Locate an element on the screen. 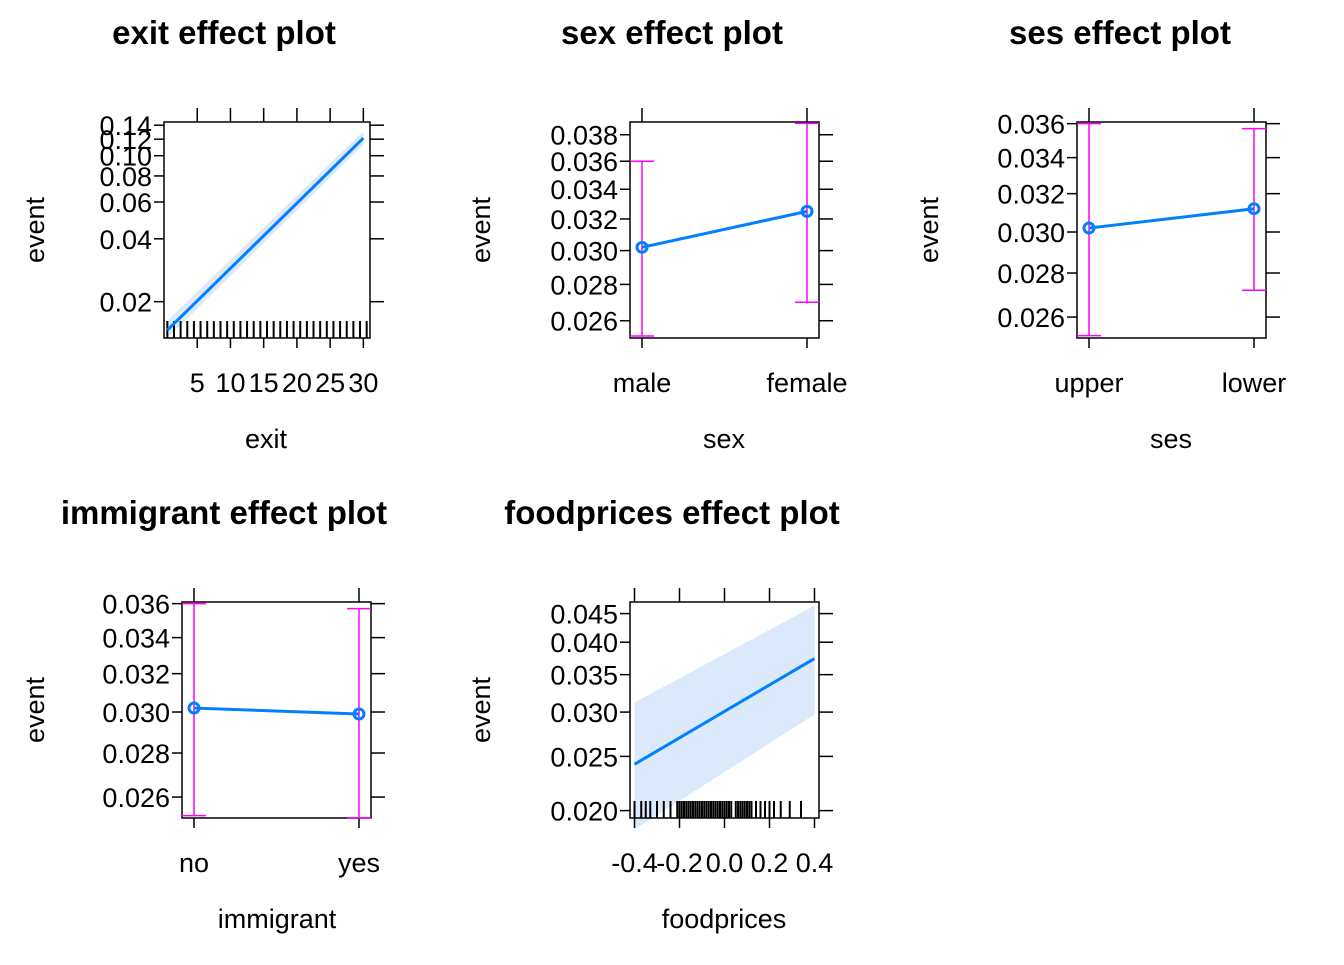 This screenshot has width=1344, height=965. x-tick-label: 20 is located at coordinates (297, 383).